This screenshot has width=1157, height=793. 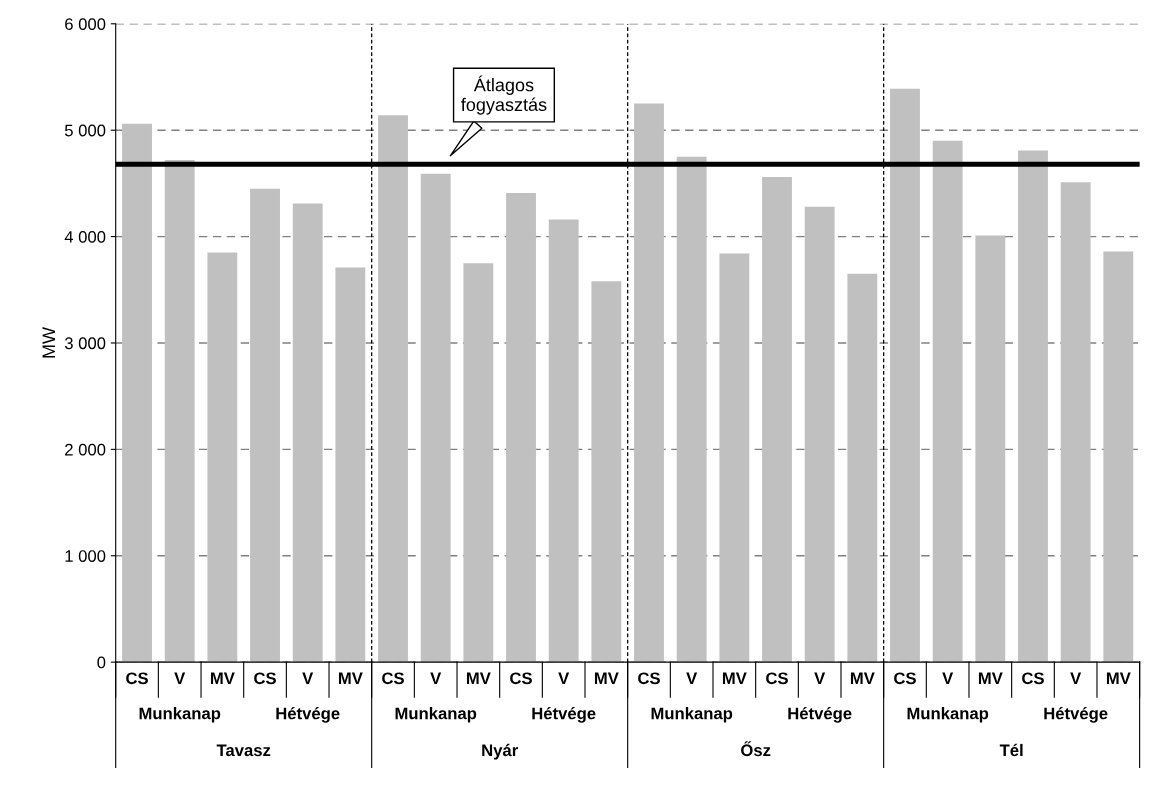 I want to click on y-tick-label: 2 000, so click(x=85, y=449).